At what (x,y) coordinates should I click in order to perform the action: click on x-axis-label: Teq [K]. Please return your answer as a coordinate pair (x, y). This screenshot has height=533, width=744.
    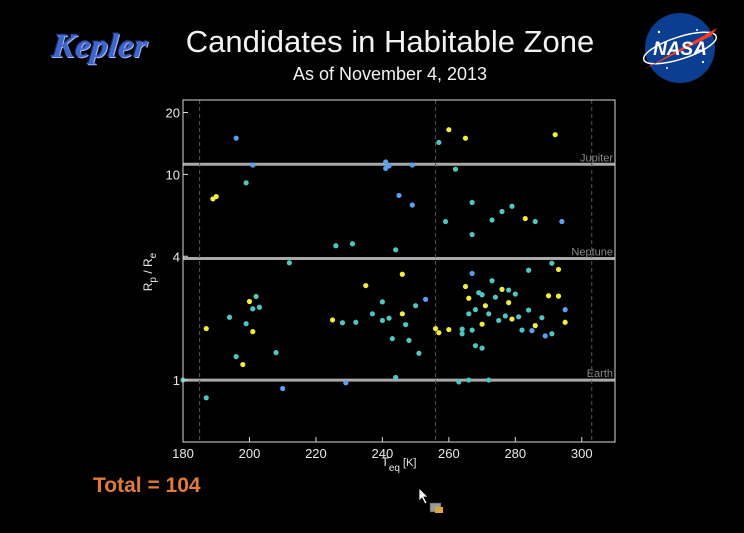
    Looking at the image, I should click on (399, 464).